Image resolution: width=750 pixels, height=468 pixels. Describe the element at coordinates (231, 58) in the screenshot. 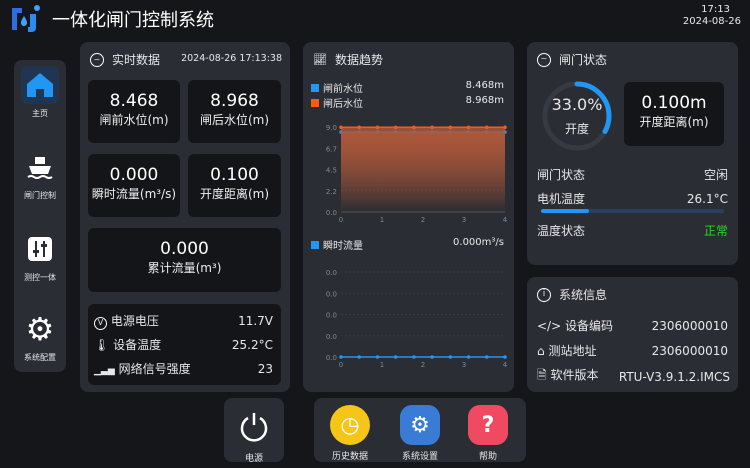

I see `realtime-timestamp: 2024-08-26 17:13:38` at that location.